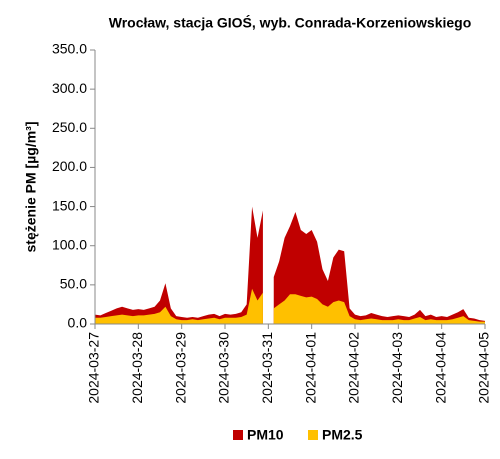  What do you see at coordinates (180, 368) in the screenshot?
I see `x-tick-label: 2024-03-29` at bounding box center [180, 368].